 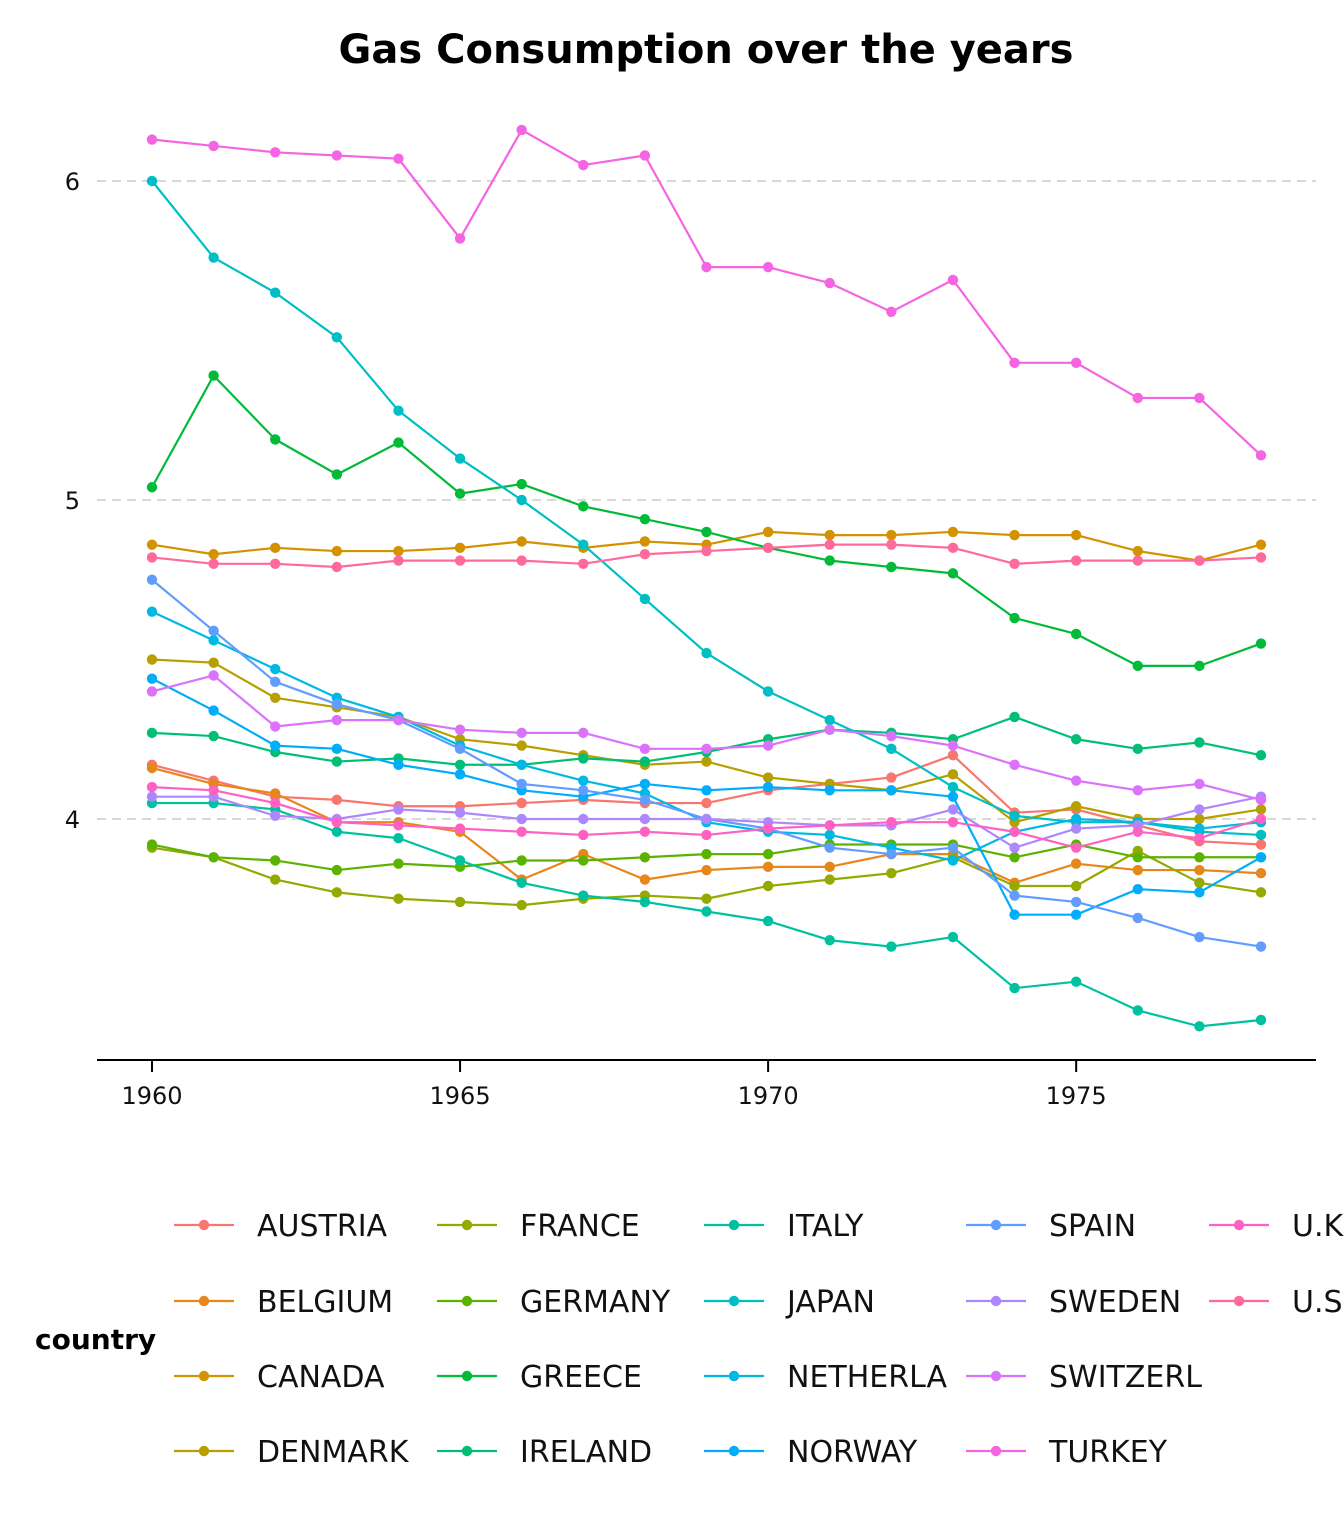 I want to click on data-point-sweden-1964, so click(x=398, y=809).